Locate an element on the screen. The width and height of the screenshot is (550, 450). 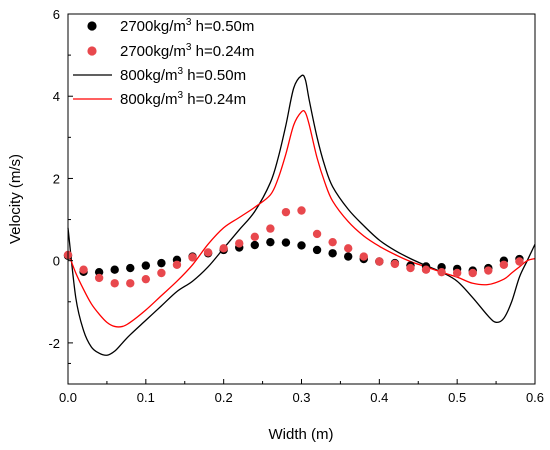
legend-label: 800kg/m3 h=0.24m is located at coordinates (183, 99).